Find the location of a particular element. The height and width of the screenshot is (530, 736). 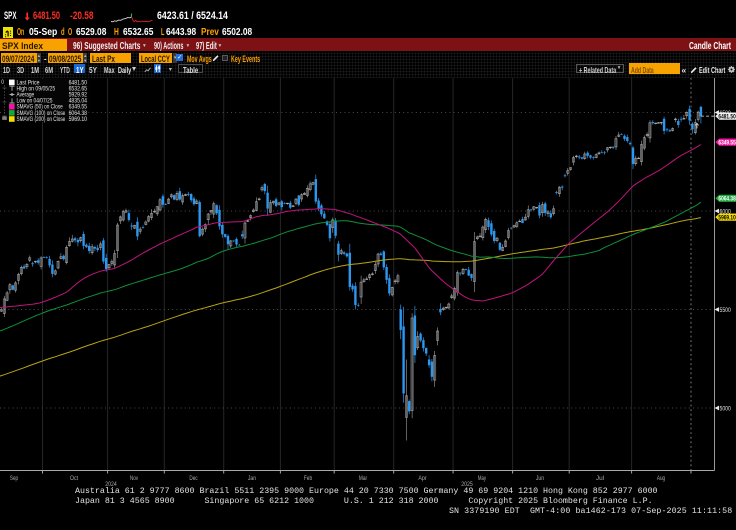

svg-text: 2025 is located at coordinates (467, 484).